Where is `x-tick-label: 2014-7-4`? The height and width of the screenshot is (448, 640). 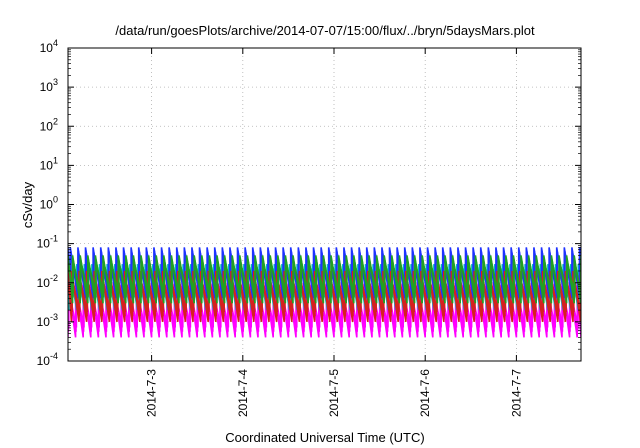 x-tick-label: 2014-7-4 is located at coordinates (243, 393).